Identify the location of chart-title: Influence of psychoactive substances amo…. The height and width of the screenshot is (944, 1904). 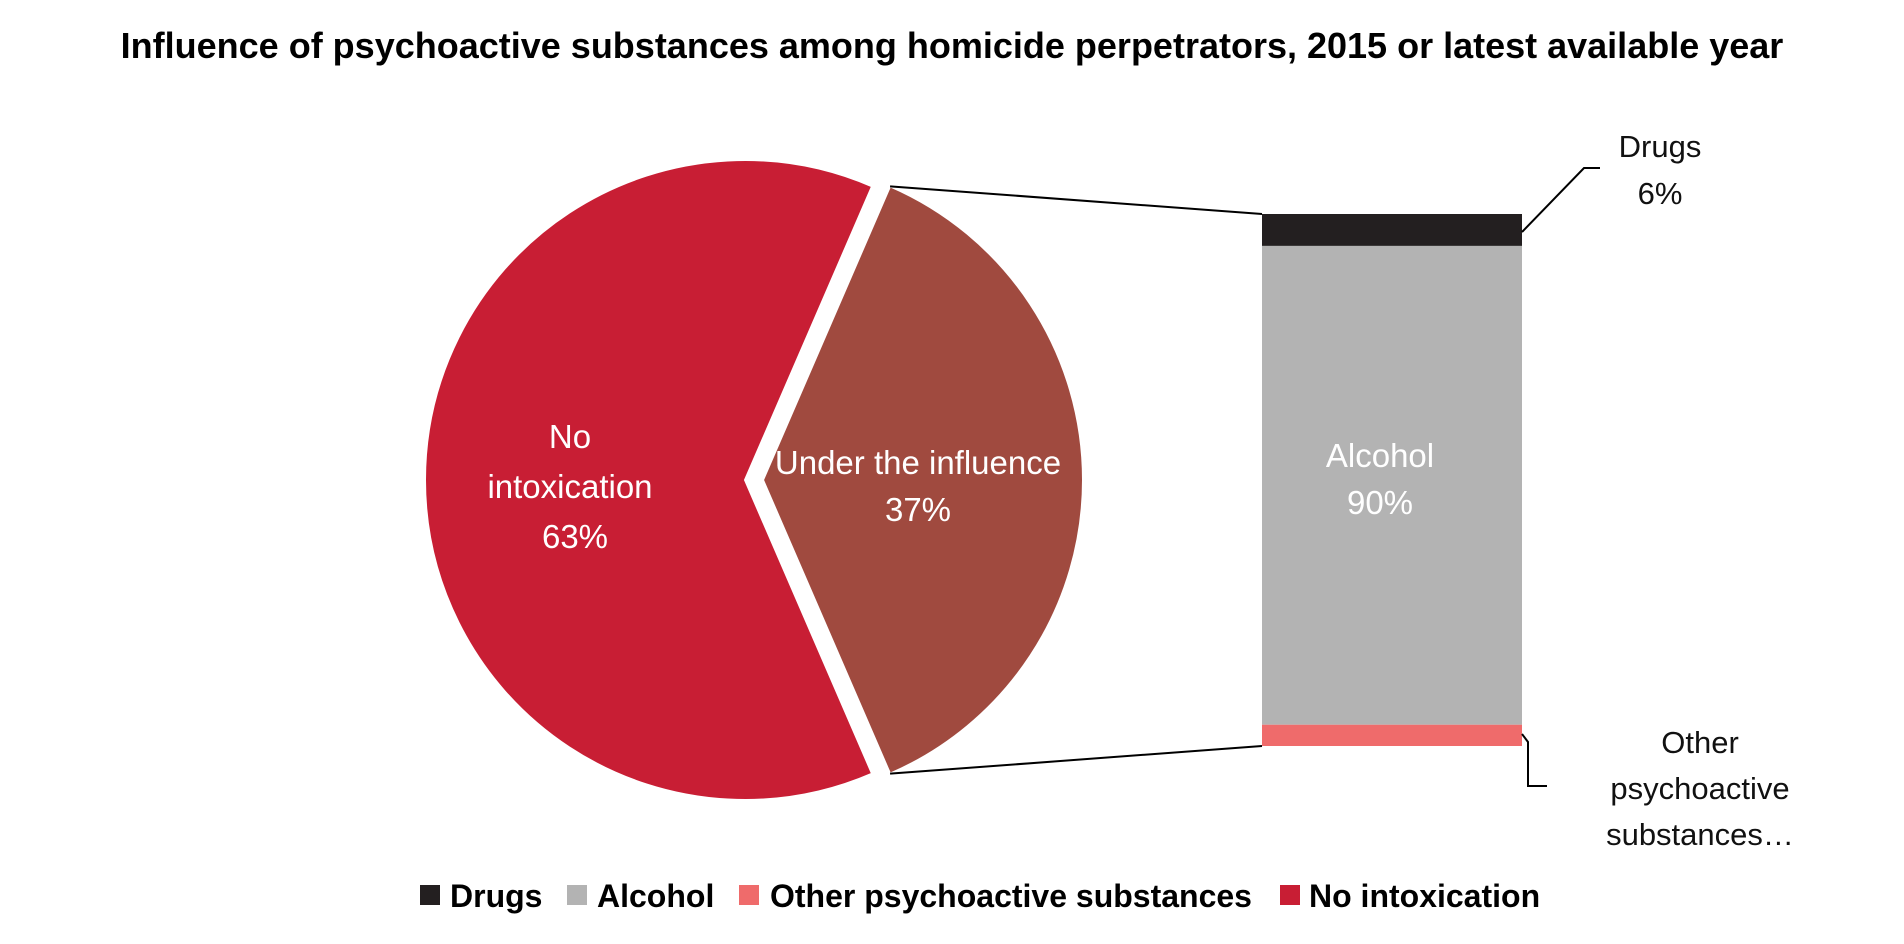
(952, 45).